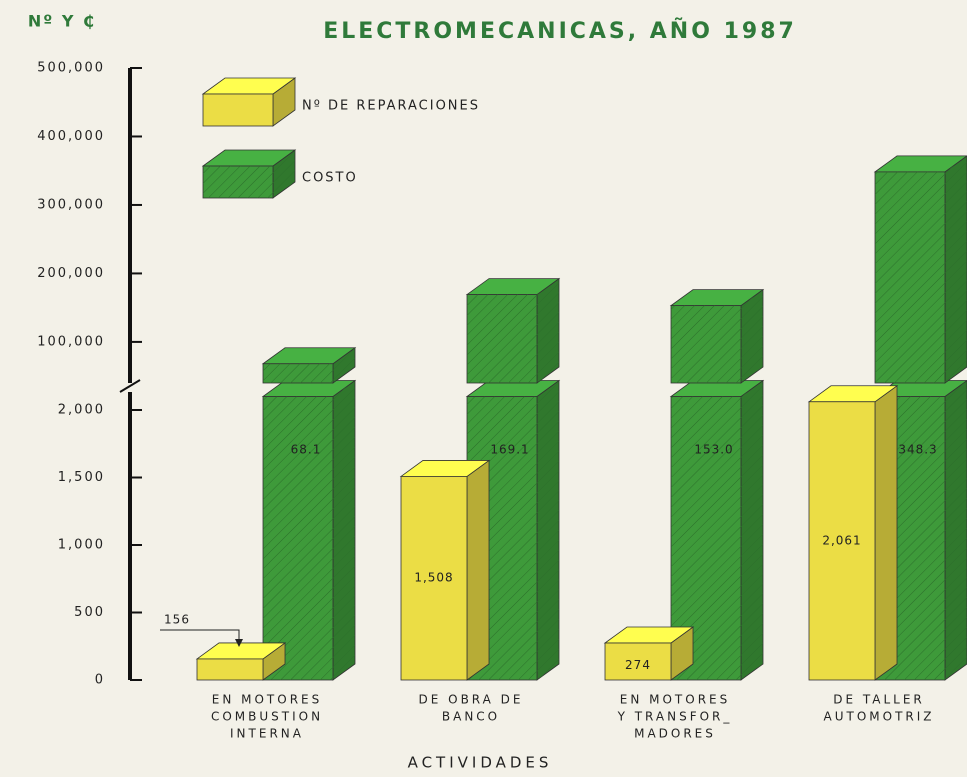 This screenshot has height=777, width=967. What do you see at coordinates (471, 717) in the screenshot?
I see `x-tick-label: BANCO` at bounding box center [471, 717].